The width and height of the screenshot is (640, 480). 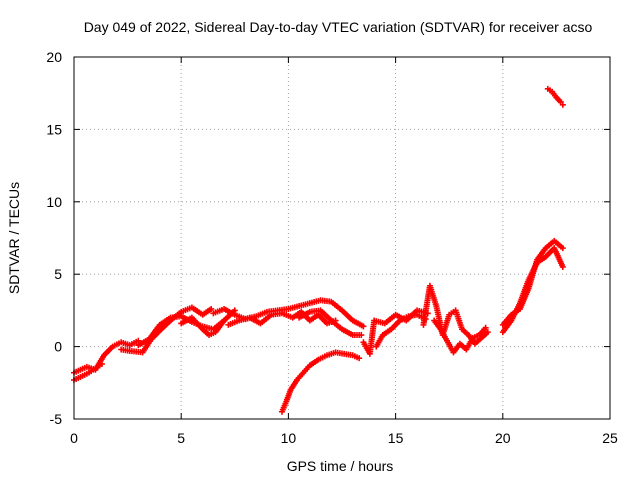 What do you see at coordinates (340, 466) in the screenshot?
I see `x-axis-label: GPS time / hours` at bounding box center [340, 466].